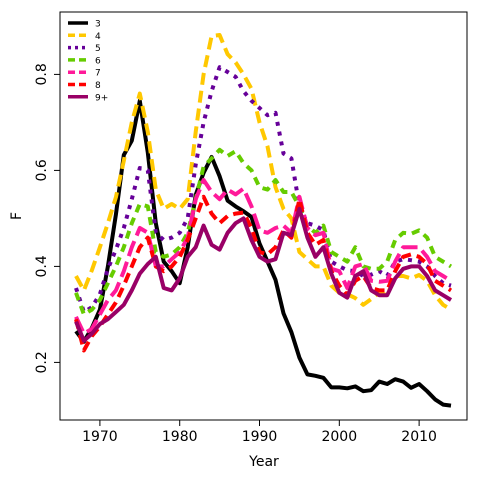 Image resolution: width=480 pixels, height=480 pixels. What do you see at coordinates (42, 266) in the screenshot?
I see `y-tick-label: 0.4` at bounding box center [42, 266].